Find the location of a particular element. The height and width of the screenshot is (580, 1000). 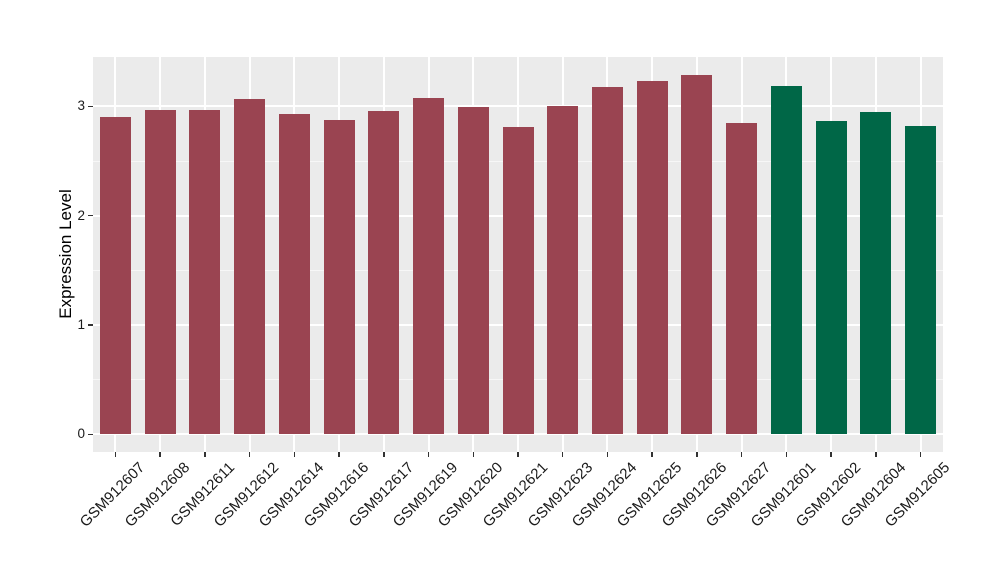

bar-GSM912625 is located at coordinates (652, 258).